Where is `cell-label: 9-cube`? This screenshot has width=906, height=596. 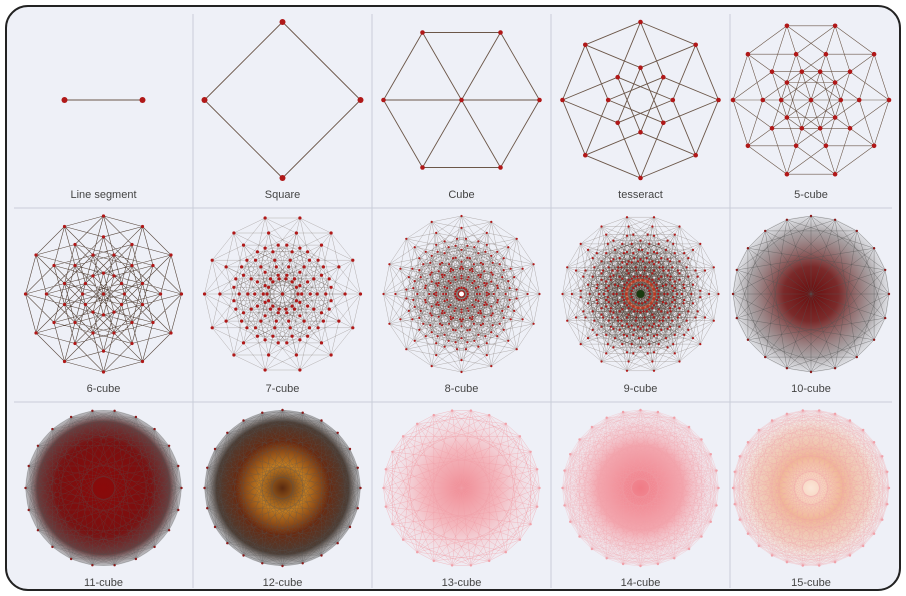
cell-label: 9-cube is located at coordinates (641, 389).